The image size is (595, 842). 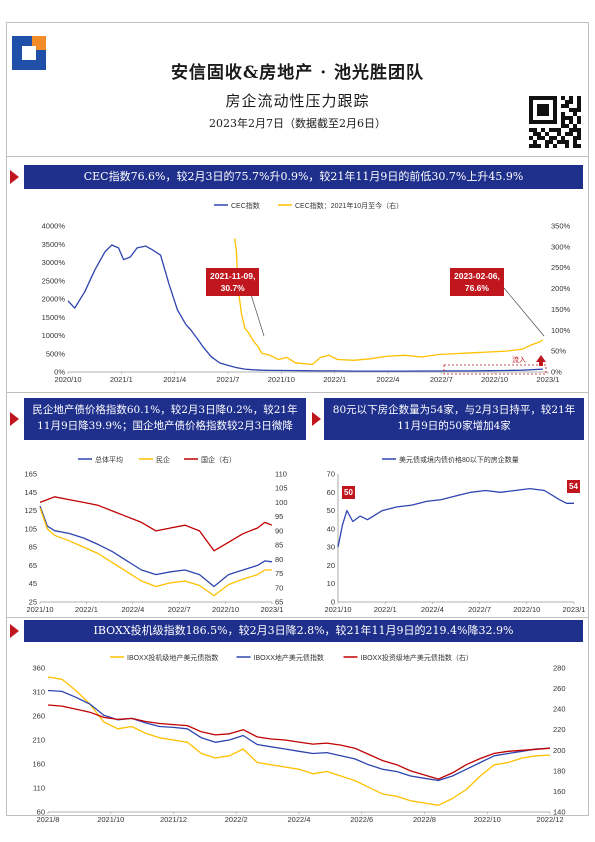 What do you see at coordinates (38, 764) in the screenshot?
I see `y-tick-label: 160` at bounding box center [38, 764].